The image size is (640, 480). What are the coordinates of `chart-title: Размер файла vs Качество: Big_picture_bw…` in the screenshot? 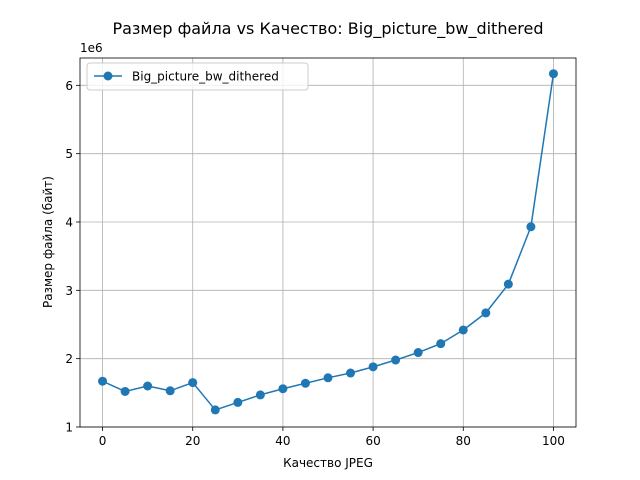 It's located at (327, 29).